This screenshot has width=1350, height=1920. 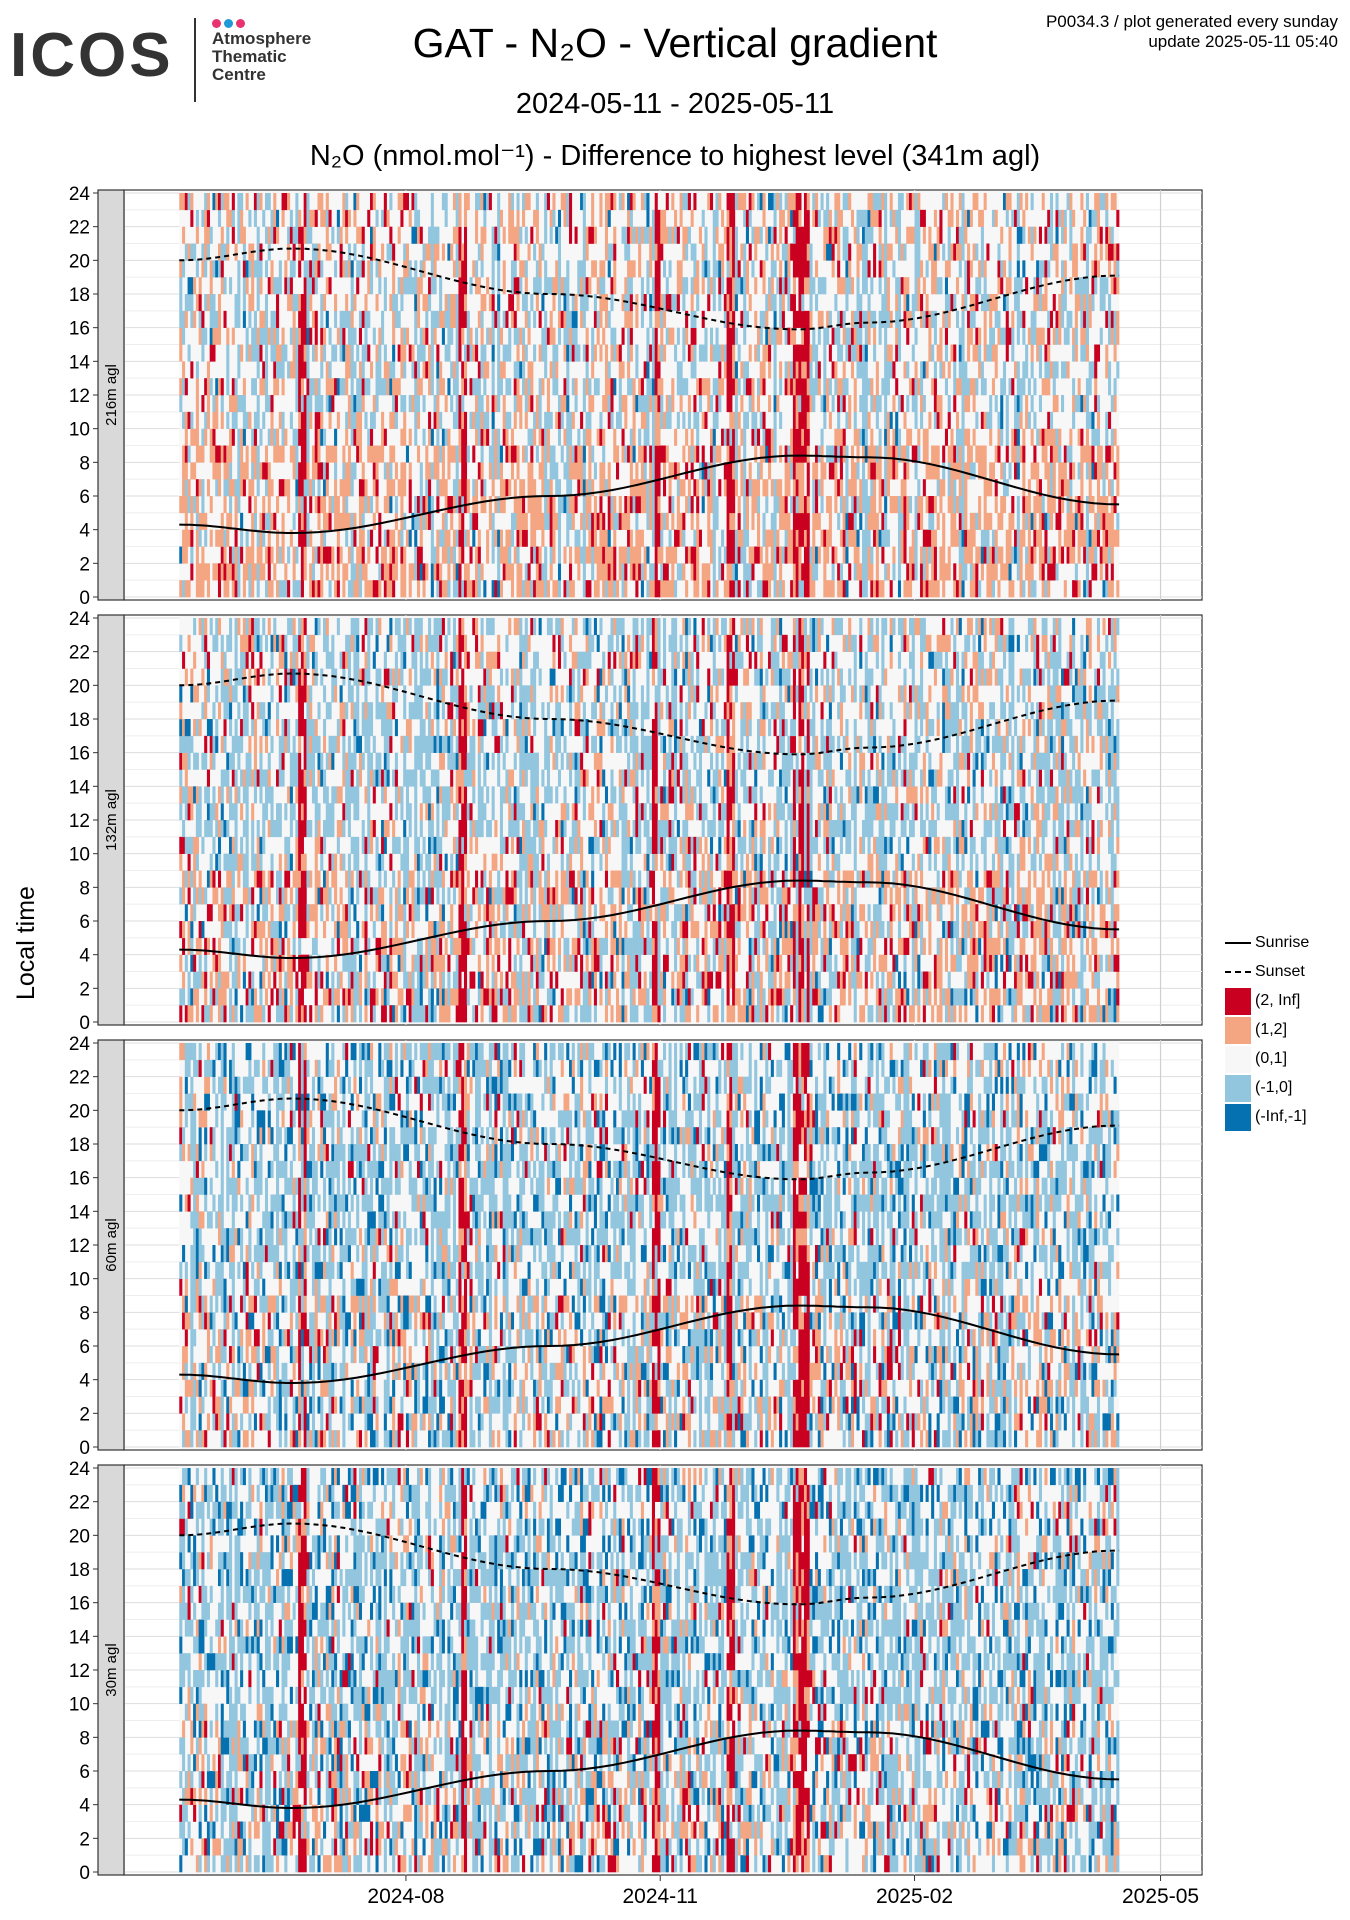 What do you see at coordinates (79, 396) in the screenshot?
I see `y-tick-label: 12` at bounding box center [79, 396].